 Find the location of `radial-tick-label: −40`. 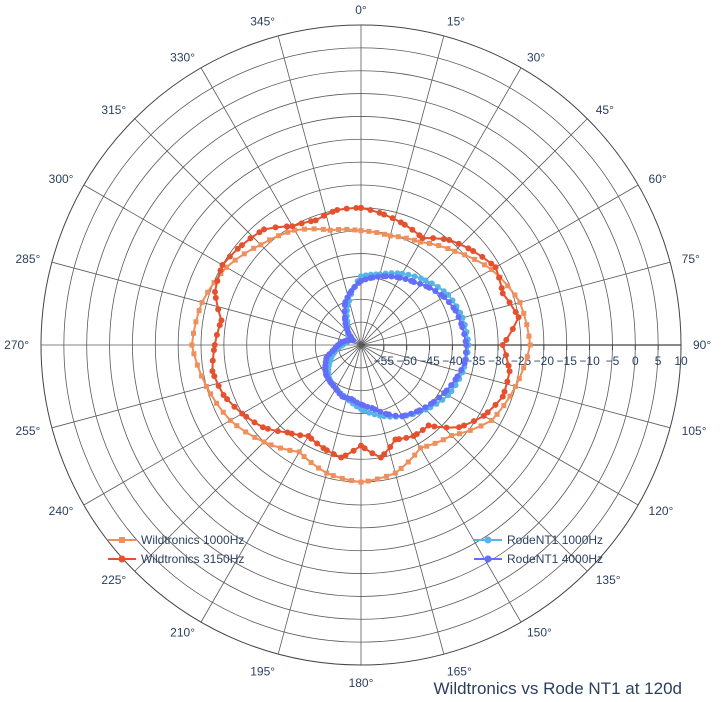

radial-tick-label: −40 is located at coordinates (452, 361).